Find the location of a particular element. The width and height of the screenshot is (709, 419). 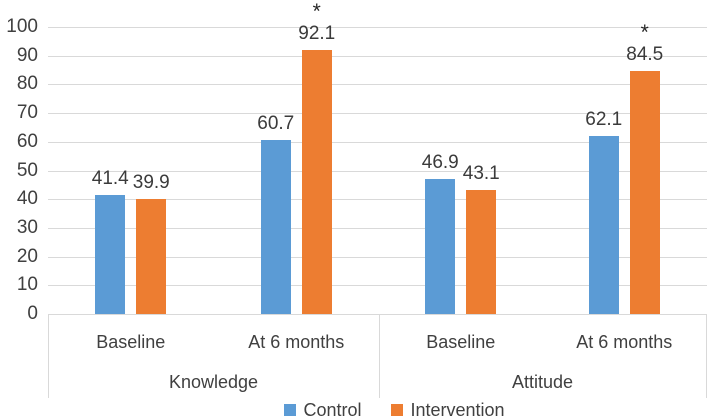

category-label-knowledge-baseline: Baseline is located at coordinates (131, 342).